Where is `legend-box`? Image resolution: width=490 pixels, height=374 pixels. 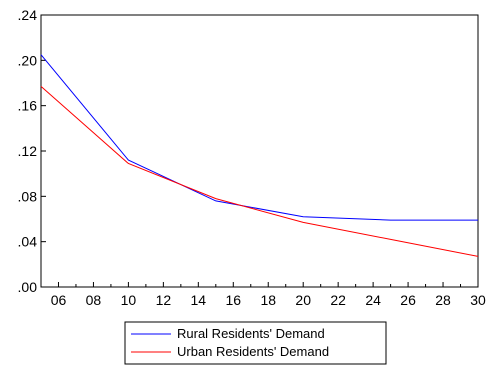
legend-box is located at coordinates (255, 343).